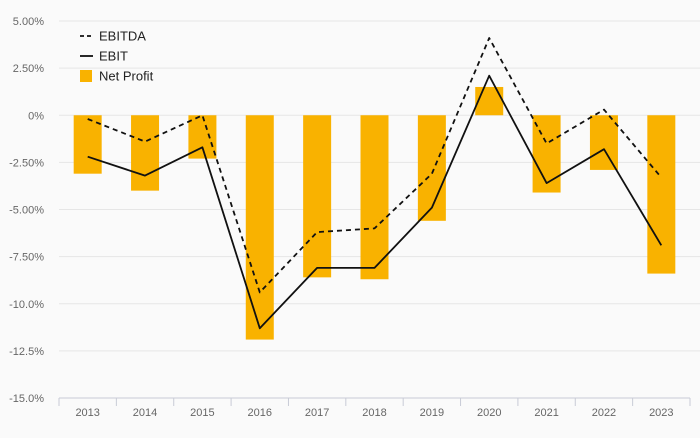  What do you see at coordinates (604, 413) in the screenshot?
I see `x-tick-label: 2022` at bounding box center [604, 413].